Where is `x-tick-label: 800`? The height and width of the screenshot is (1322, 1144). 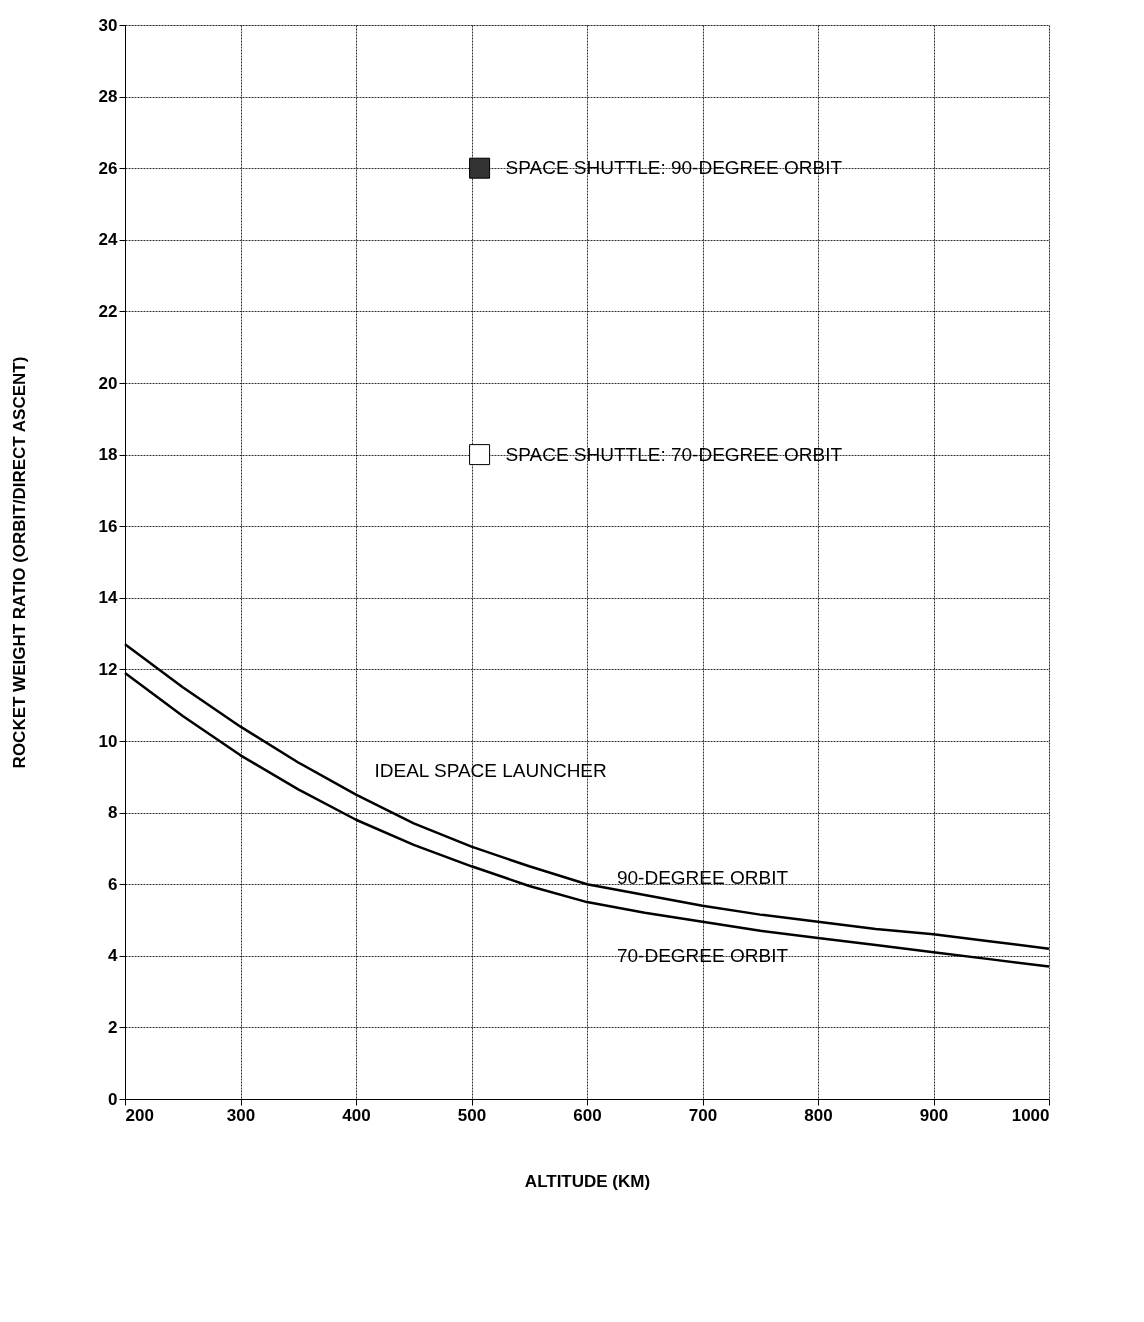 x-tick-label: 800 is located at coordinates (818, 1115).